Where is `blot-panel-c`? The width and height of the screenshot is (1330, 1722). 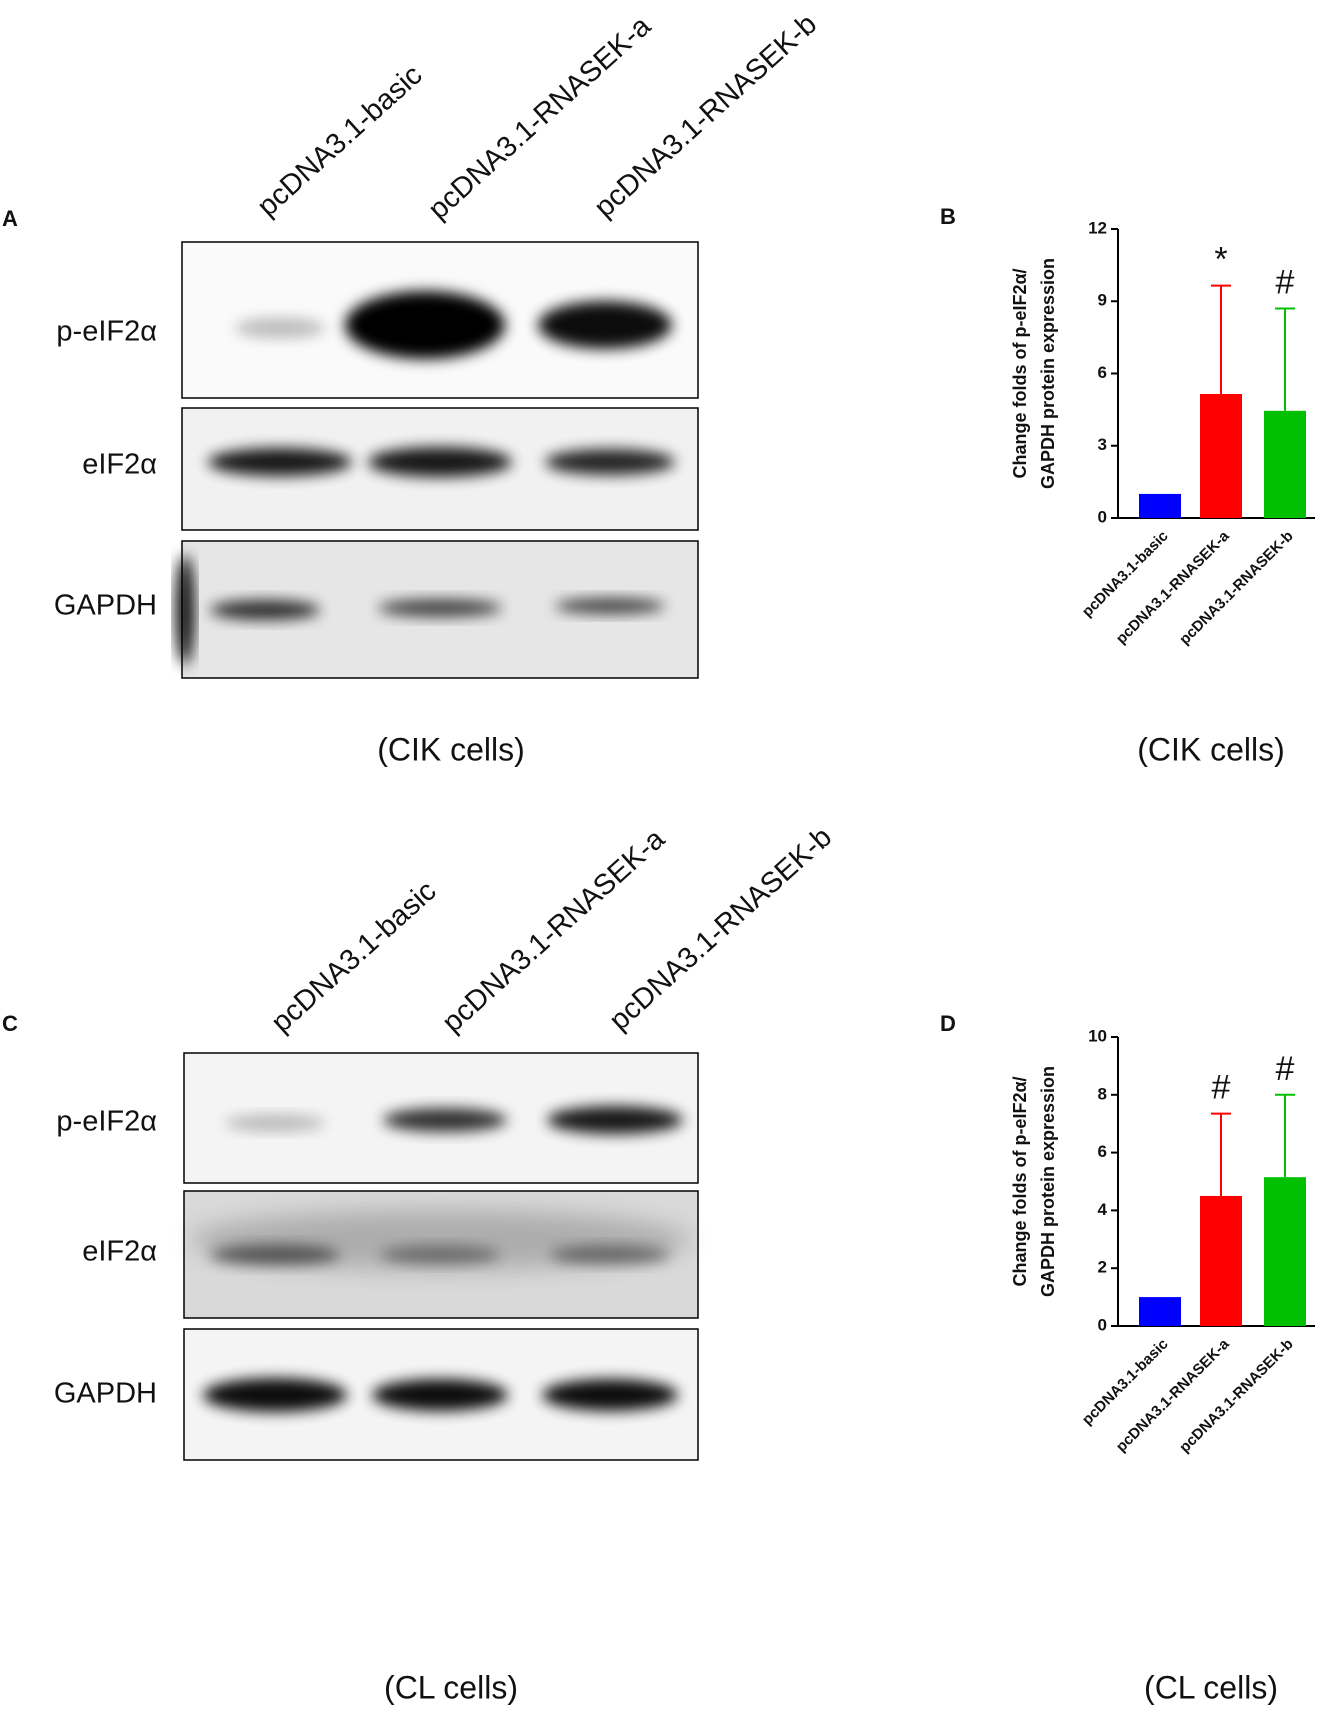
blot-panel-c is located at coordinates (441, 1256).